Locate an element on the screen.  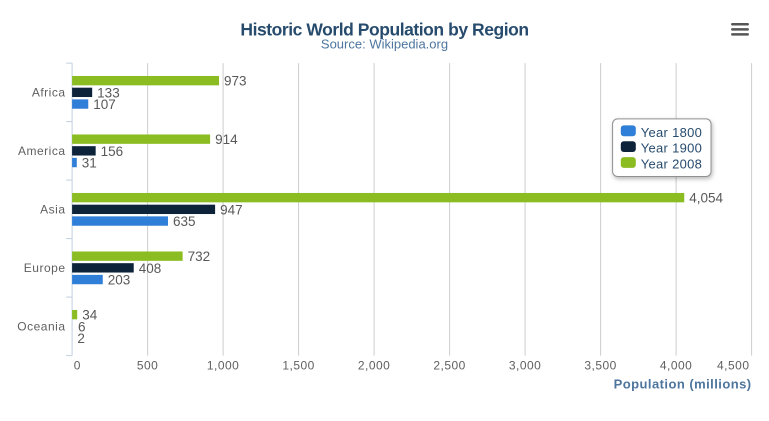
svg-text: 107 is located at coordinates (104, 104).